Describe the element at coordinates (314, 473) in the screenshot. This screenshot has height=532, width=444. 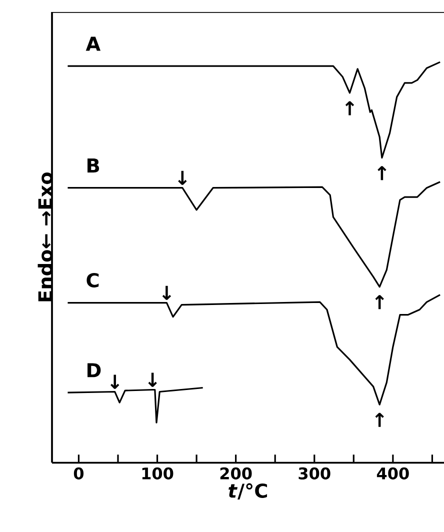
I see `x-tick-label: 300` at that location.